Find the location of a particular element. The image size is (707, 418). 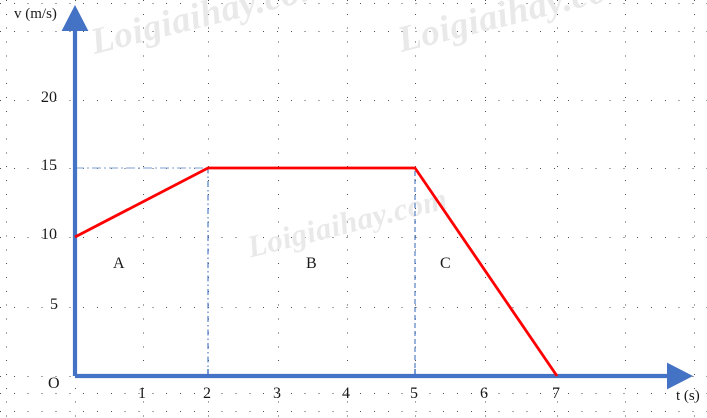

x-tick-label-5: 5 is located at coordinates (414, 393).